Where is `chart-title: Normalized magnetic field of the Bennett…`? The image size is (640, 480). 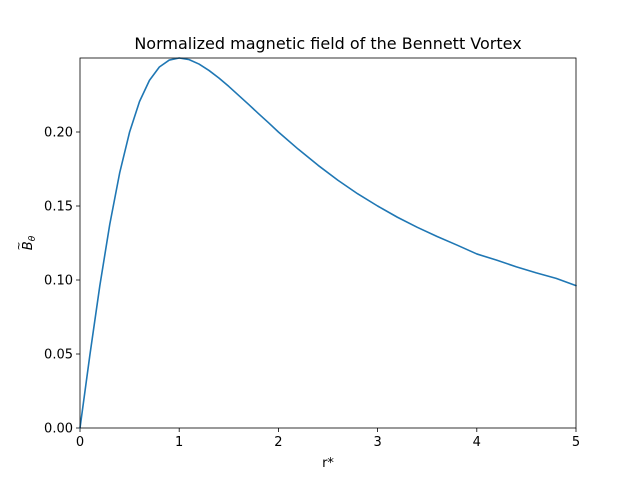 chart-title: Normalized magnetic field of the Bennett… is located at coordinates (327, 43).